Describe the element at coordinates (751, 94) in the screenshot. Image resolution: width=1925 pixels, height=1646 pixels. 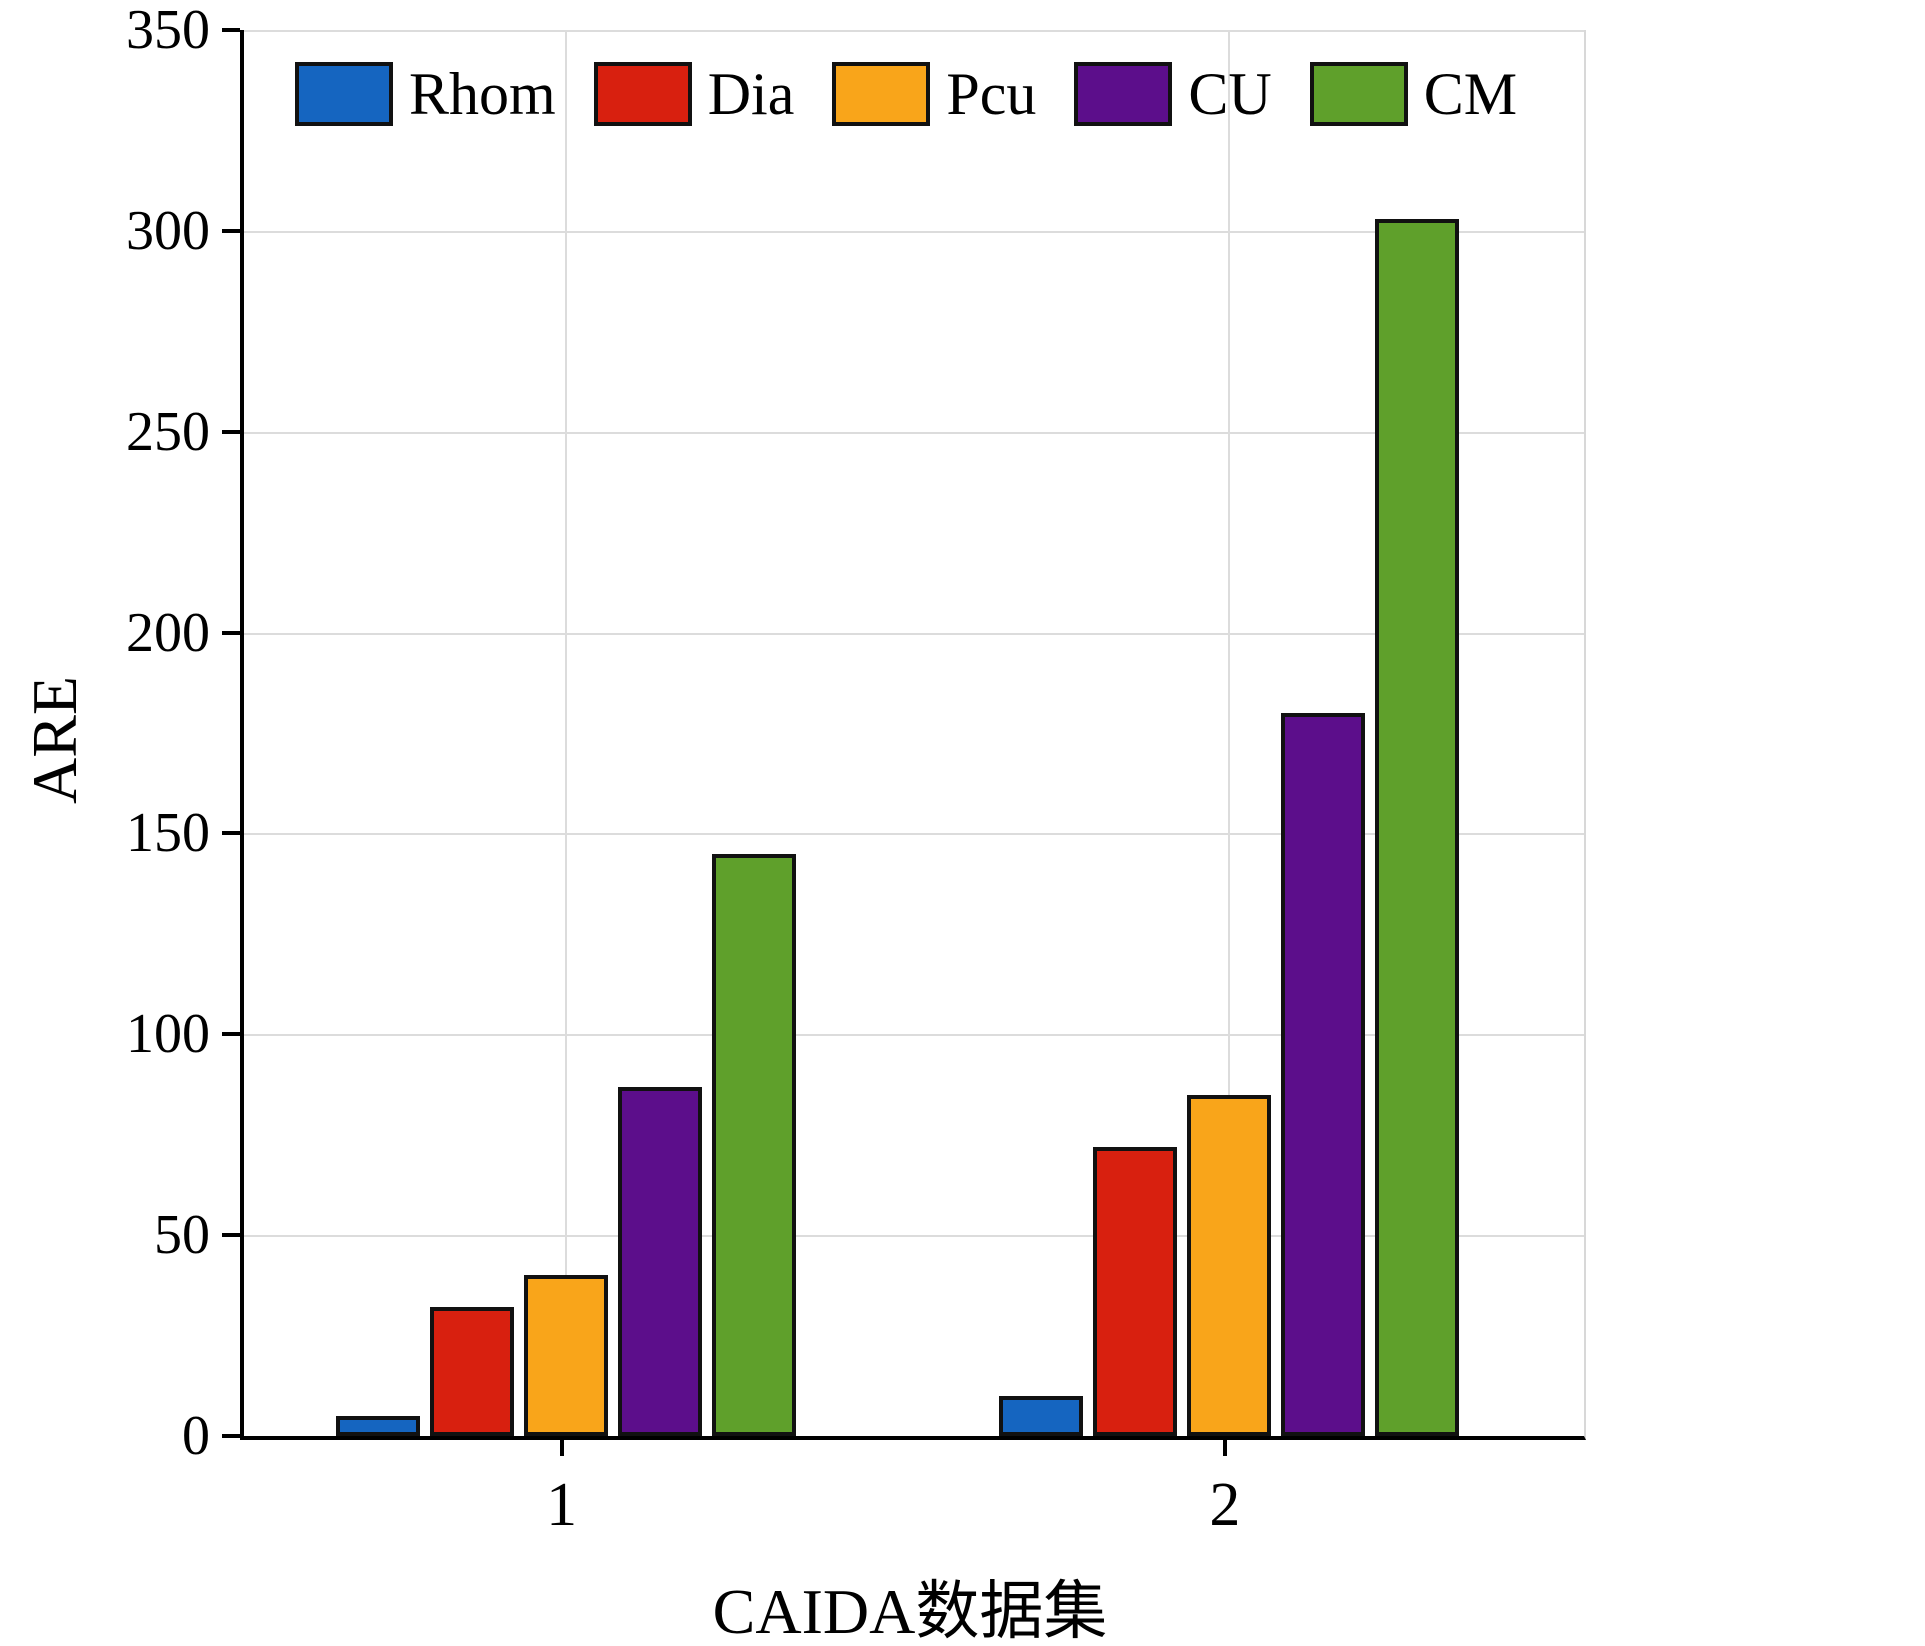
I see `legend-label-Dia: Dia` at that location.